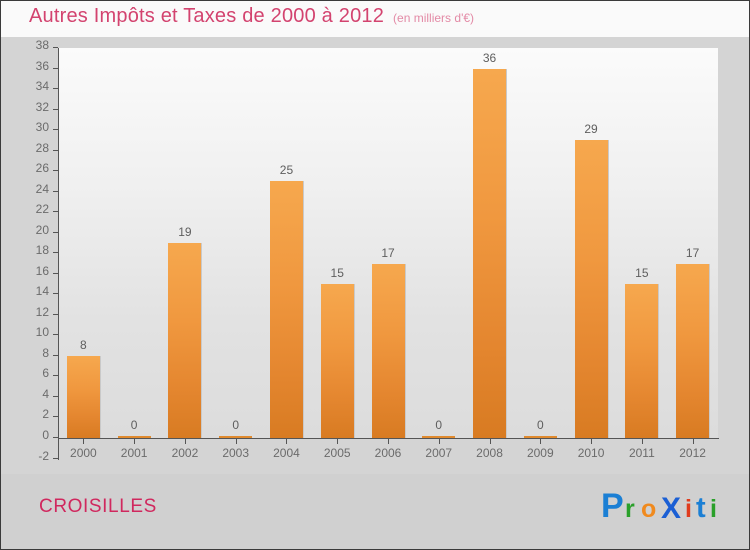 This screenshot has height=550, width=750. Describe the element at coordinates (337, 453) in the screenshot. I see `x-tick-label: 2005` at that location.